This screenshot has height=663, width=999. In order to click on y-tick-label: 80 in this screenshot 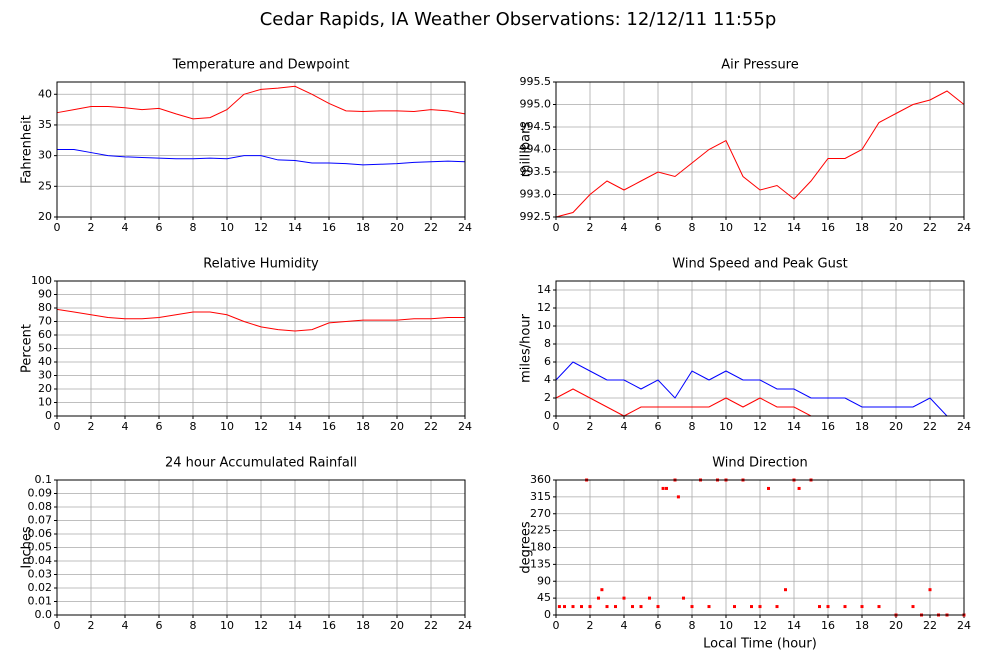, I will do `click(45, 307)`.